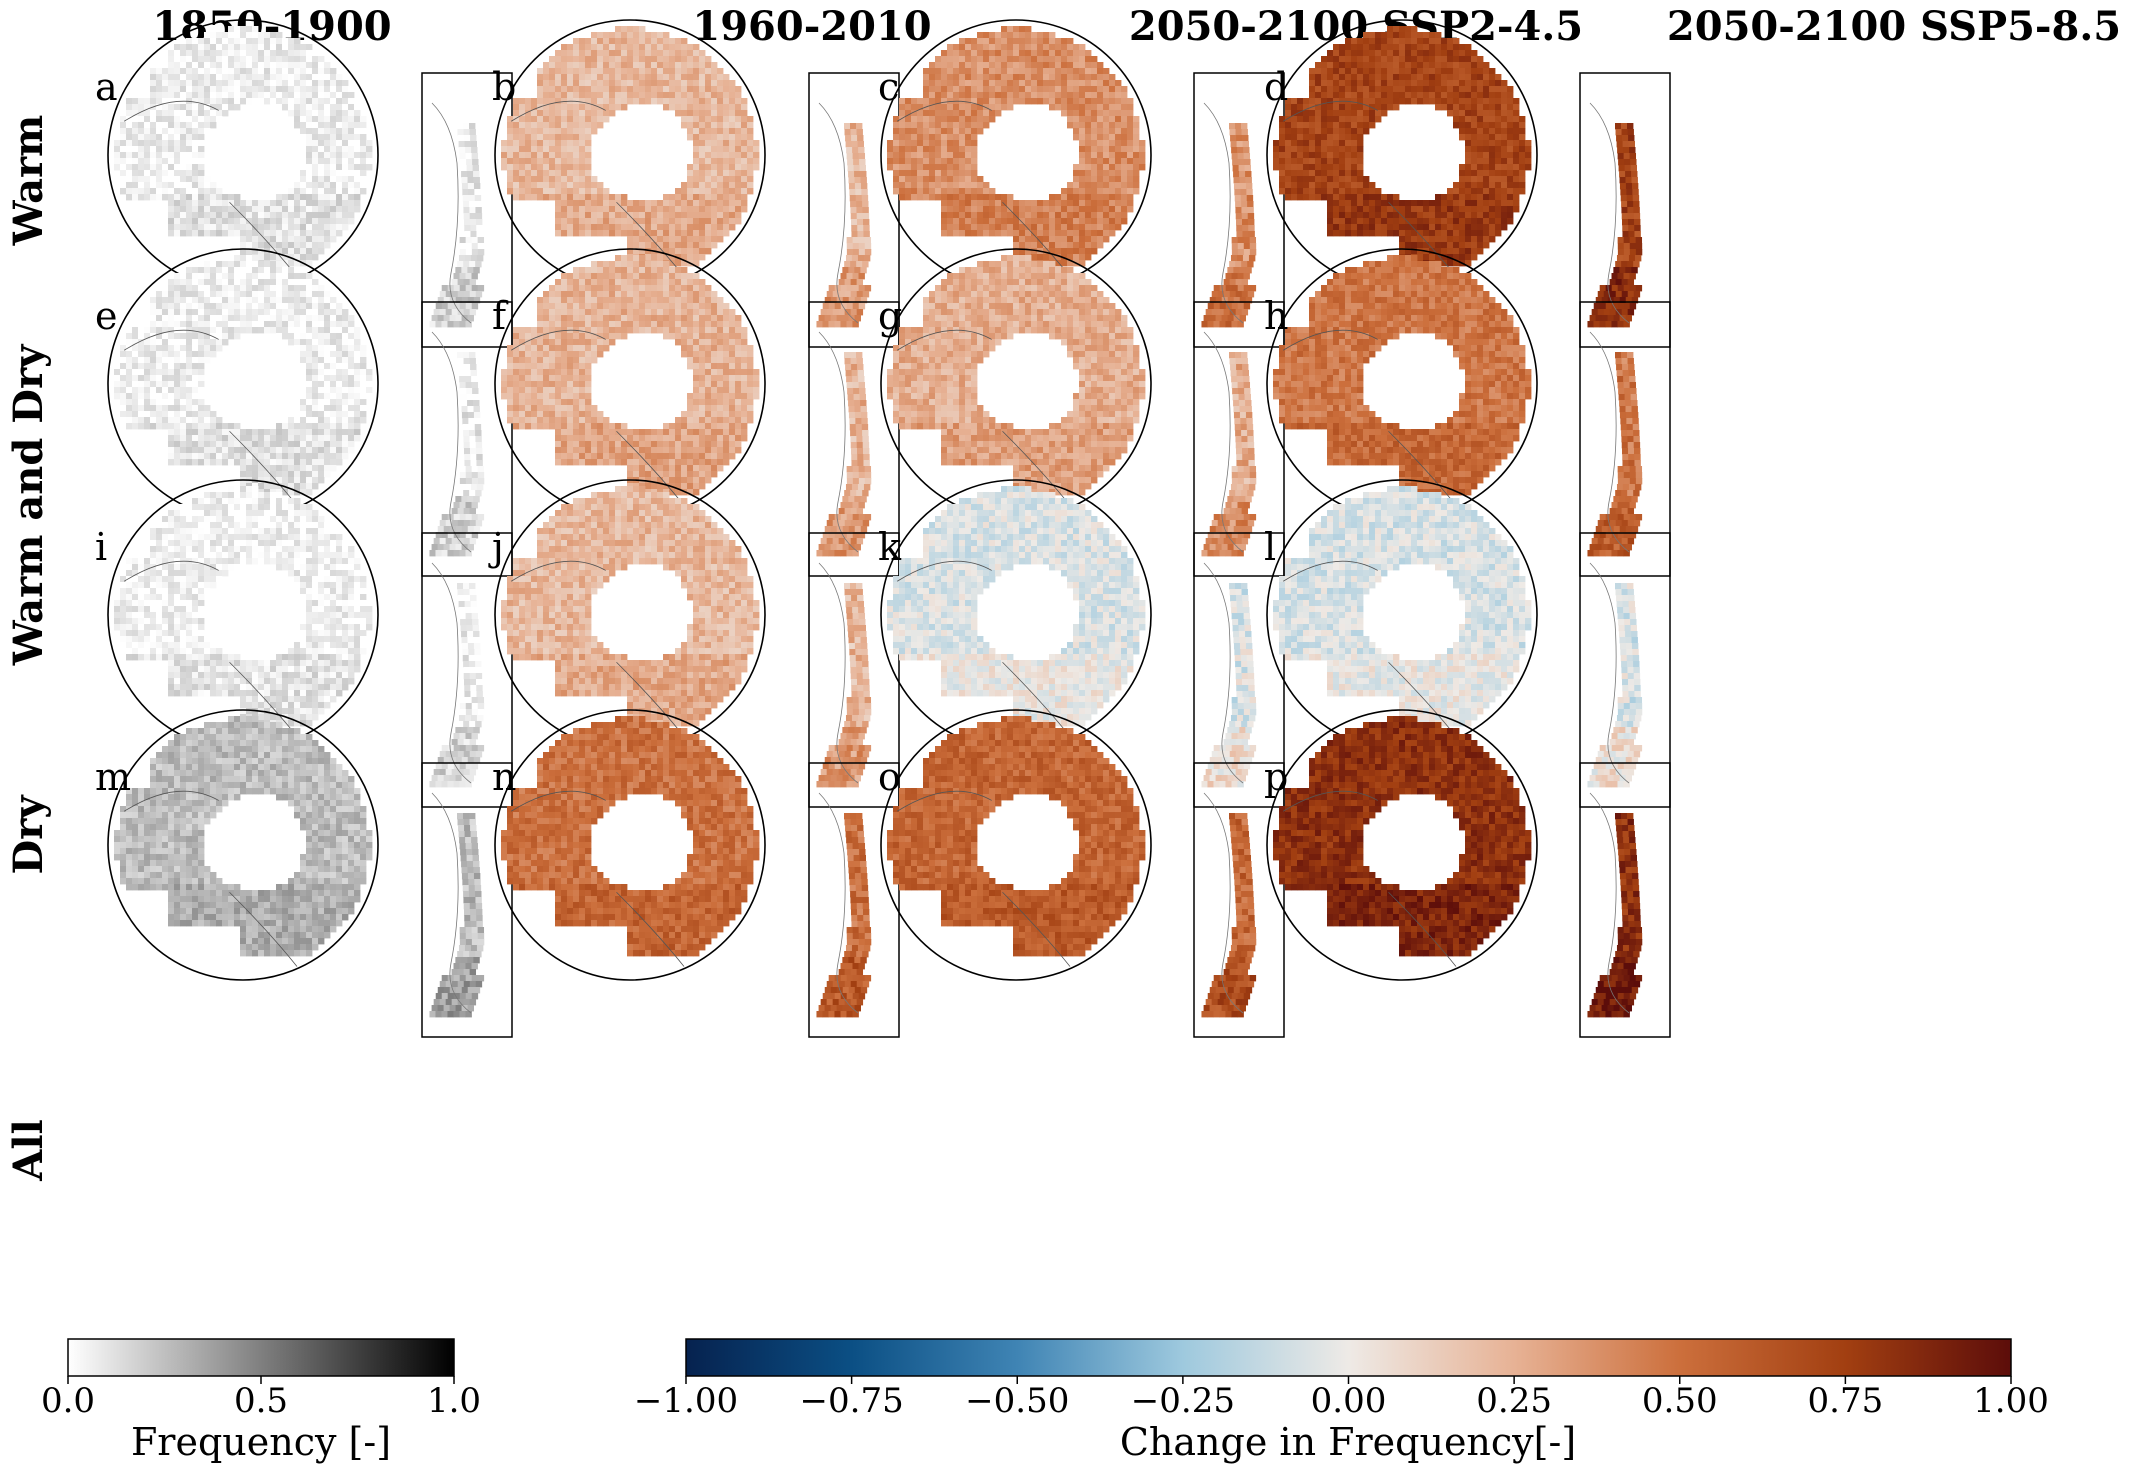 This screenshot has height=1468, width=2137. Describe the element at coordinates (1081, 183) in the screenshot. I see `map-panel: c` at that location.